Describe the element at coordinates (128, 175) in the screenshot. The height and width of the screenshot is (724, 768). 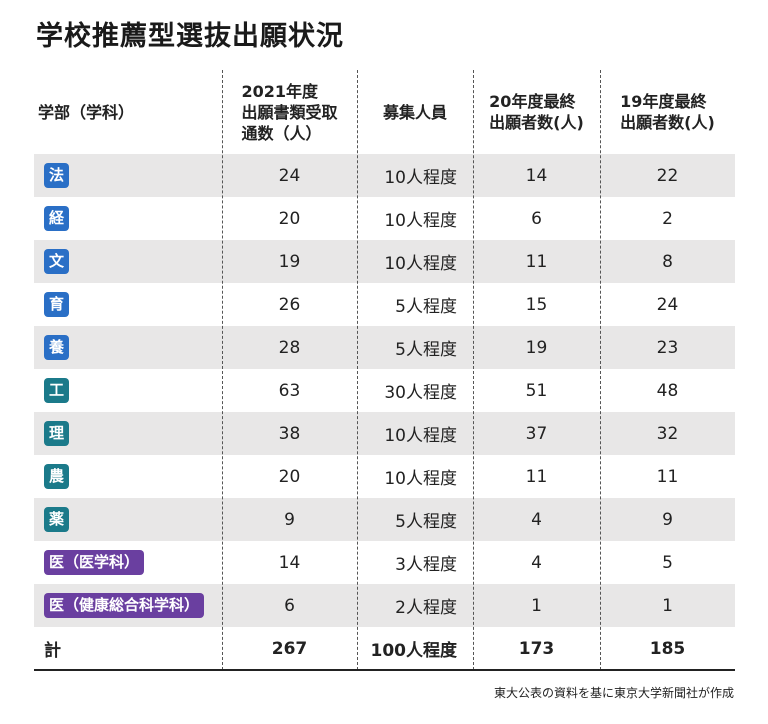
I see `department-cell: 法` at that location.